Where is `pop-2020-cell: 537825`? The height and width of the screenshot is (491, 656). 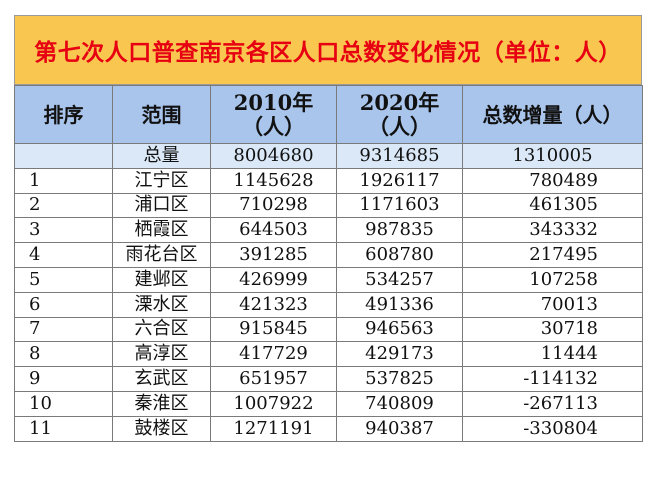 pop-2020-cell: 537825 is located at coordinates (399, 379).